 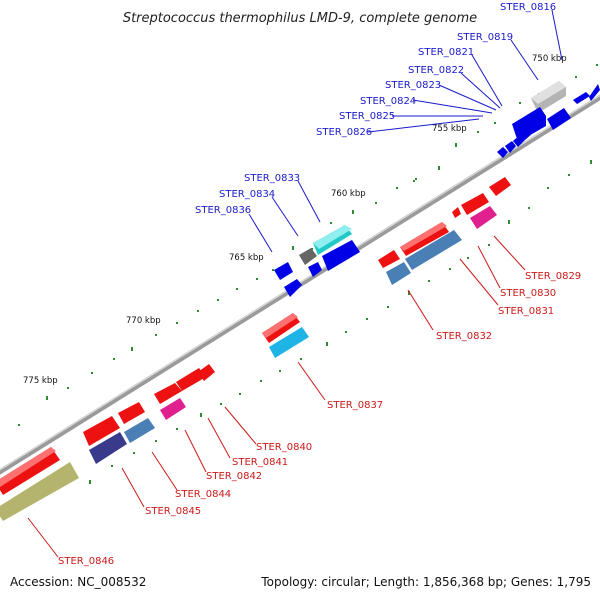 I want to click on scale-label-765: 765 kbp, so click(x=246, y=258).